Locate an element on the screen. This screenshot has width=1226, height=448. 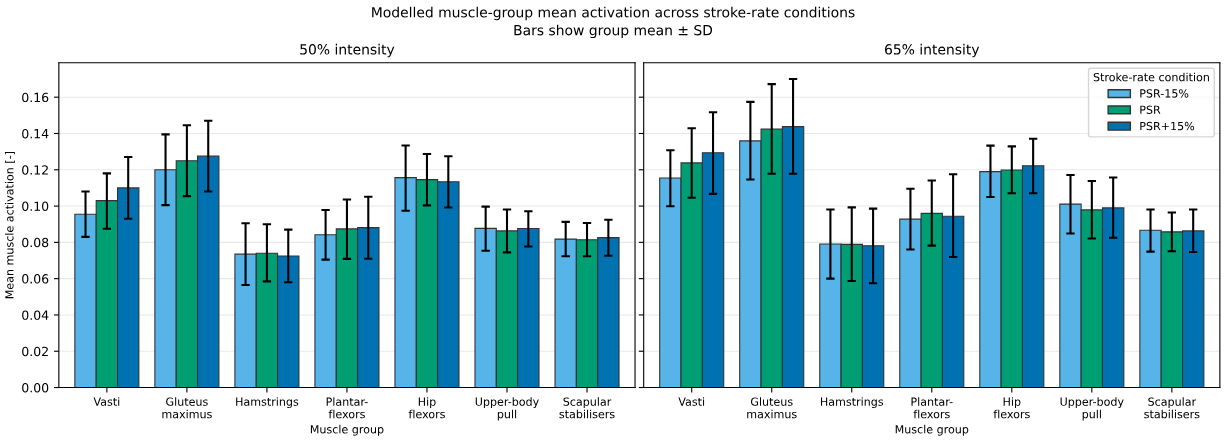
text: Bars show group mean ± SD is located at coordinates (613, 31).